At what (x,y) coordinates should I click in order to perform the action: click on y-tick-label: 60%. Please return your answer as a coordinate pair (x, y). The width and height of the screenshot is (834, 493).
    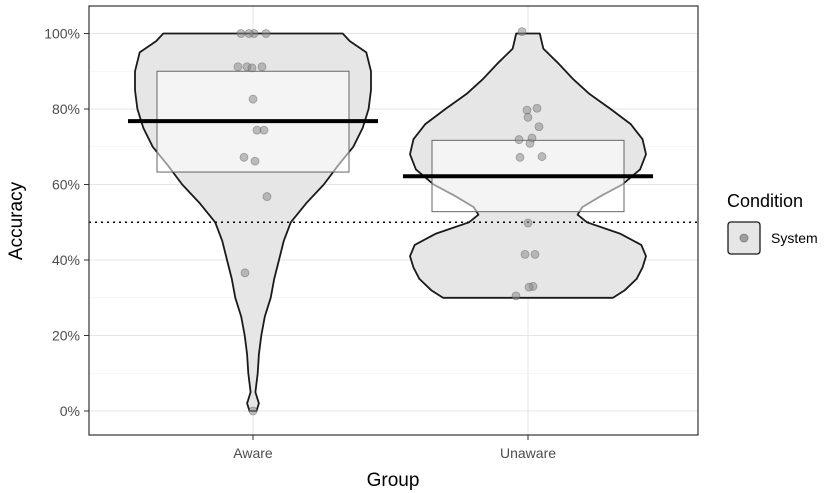
    Looking at the image, I should click on (66, 185).